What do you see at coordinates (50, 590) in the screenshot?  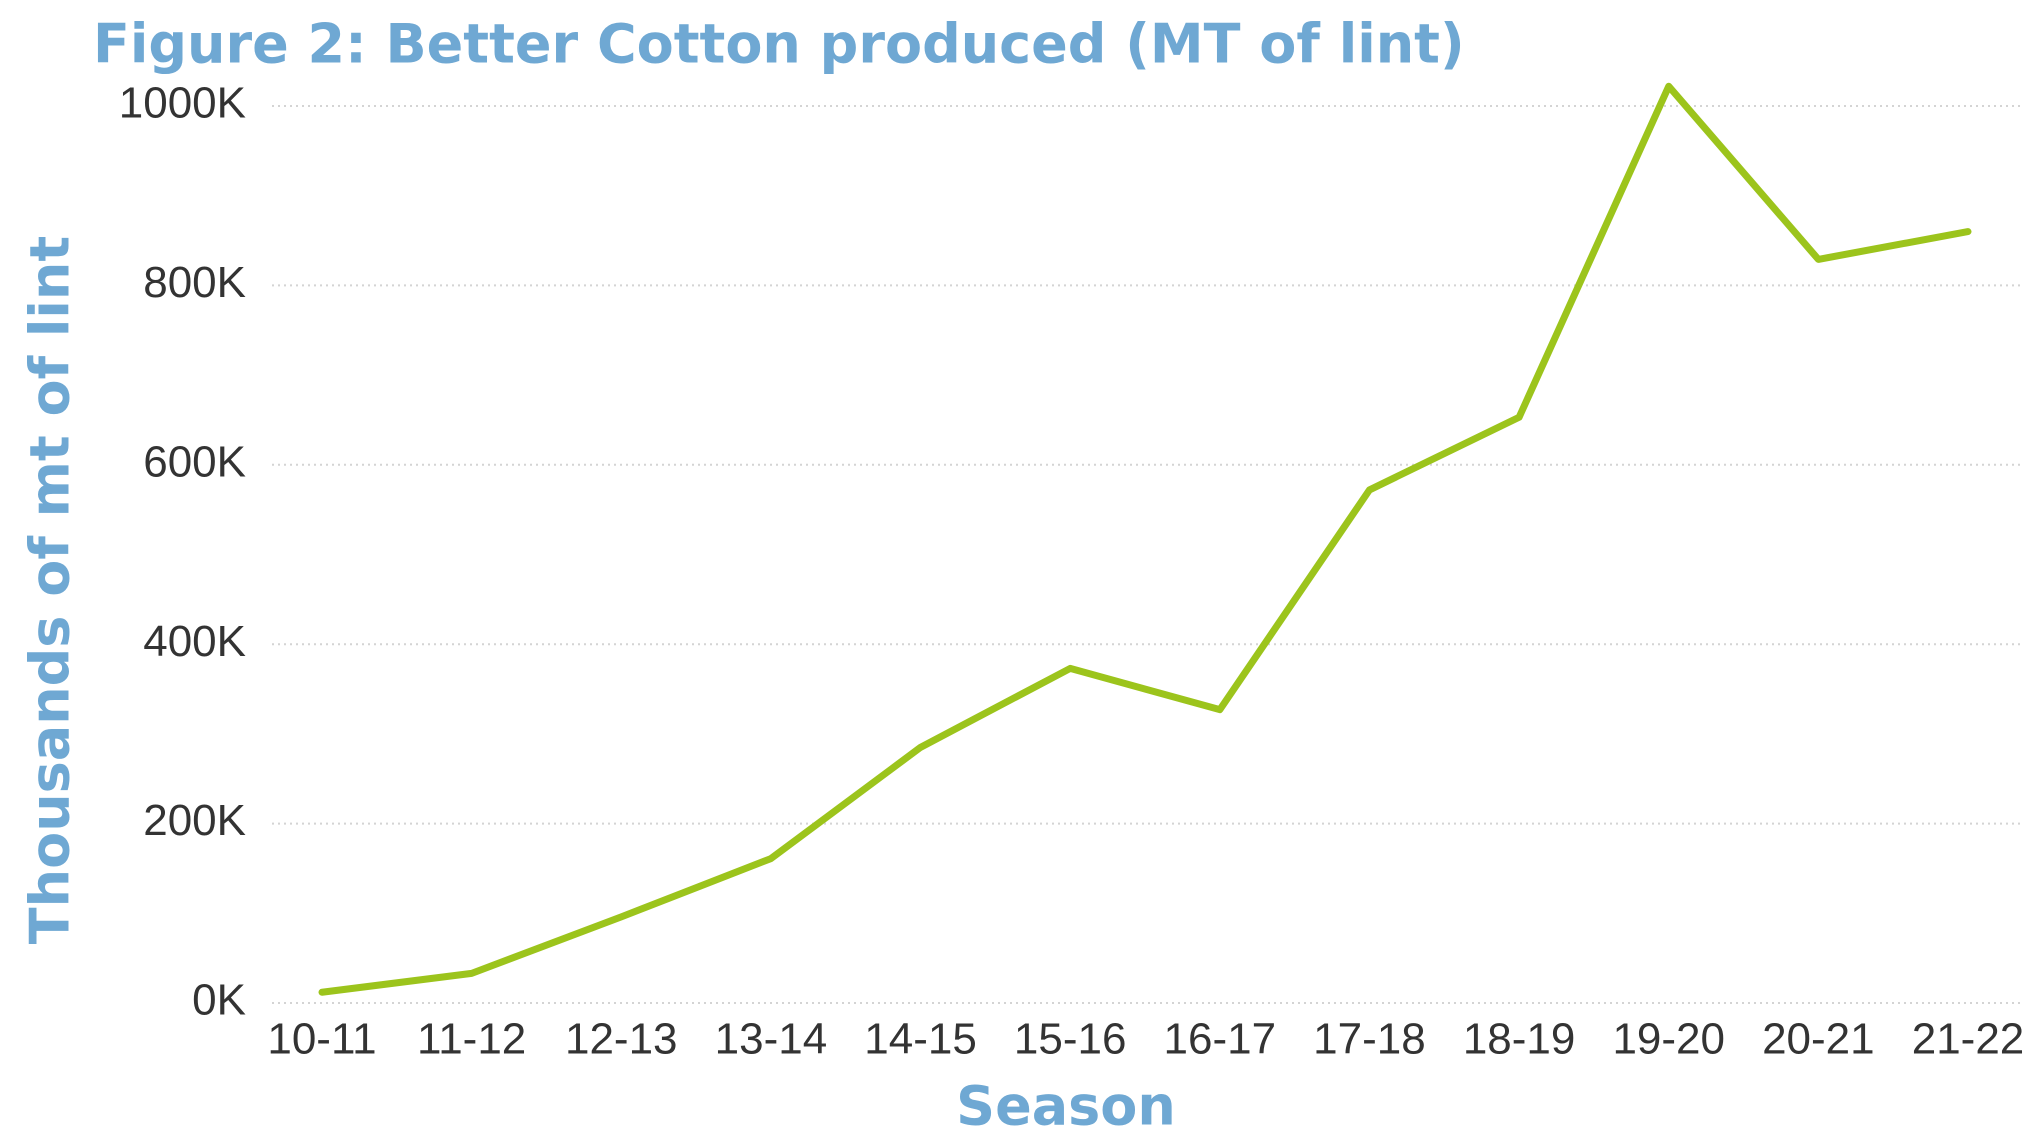 I see `y-axis-title: Thousands of mt of lint` at bounding box center [50, 590].